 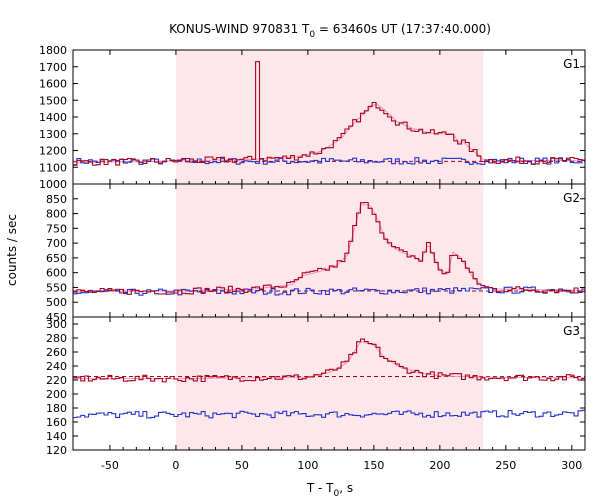 What do you see at coordinates (242, 465) in the screenshot?
I see `x-tick-label: 50` at bounding box center [242, 465].